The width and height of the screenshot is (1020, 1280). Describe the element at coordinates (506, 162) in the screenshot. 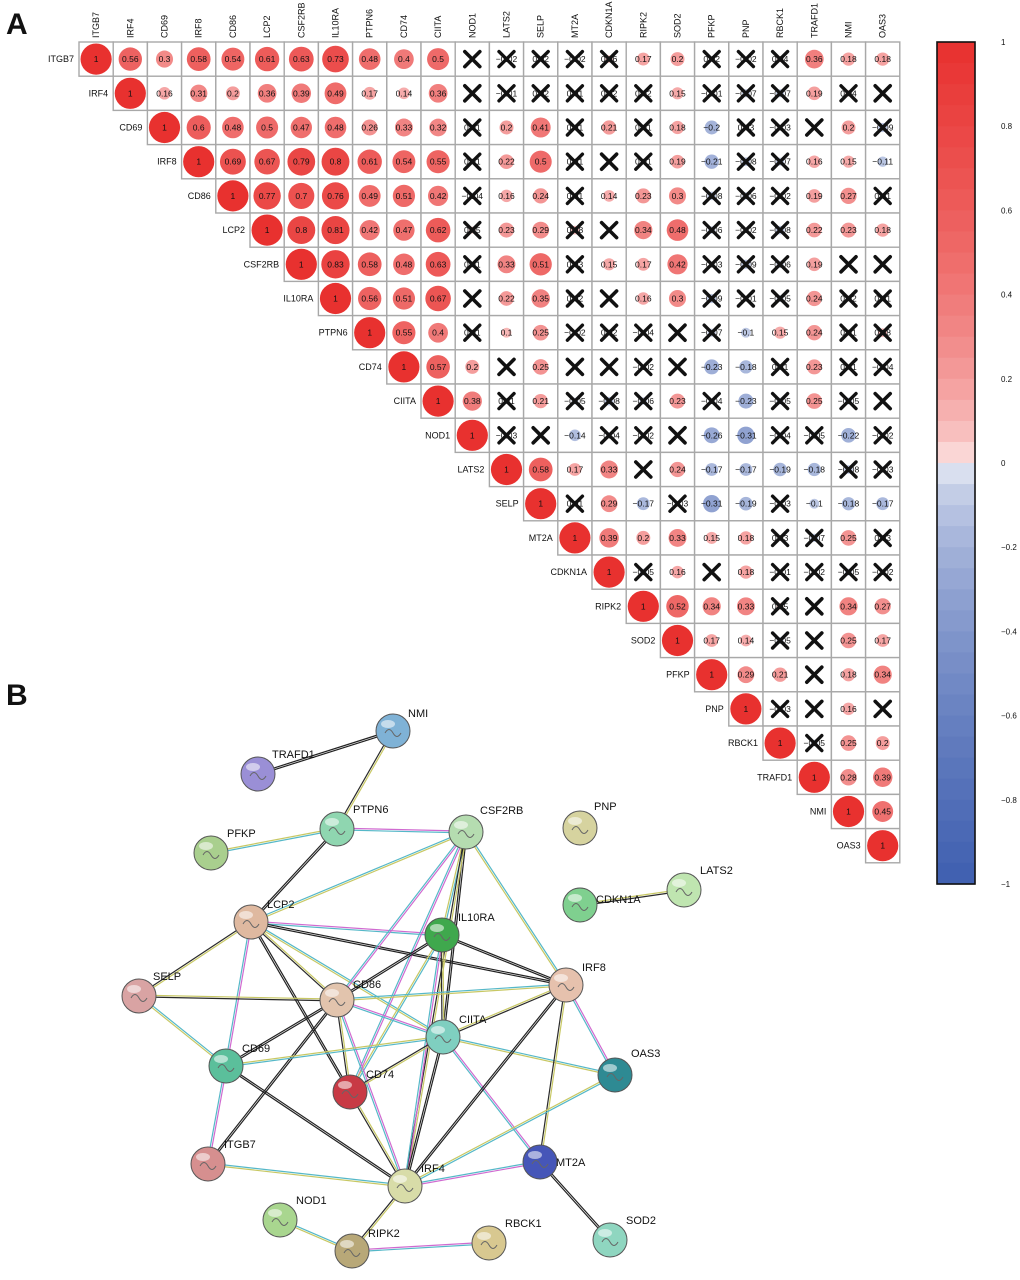

I see `correlation-label: 0.22` at that location.